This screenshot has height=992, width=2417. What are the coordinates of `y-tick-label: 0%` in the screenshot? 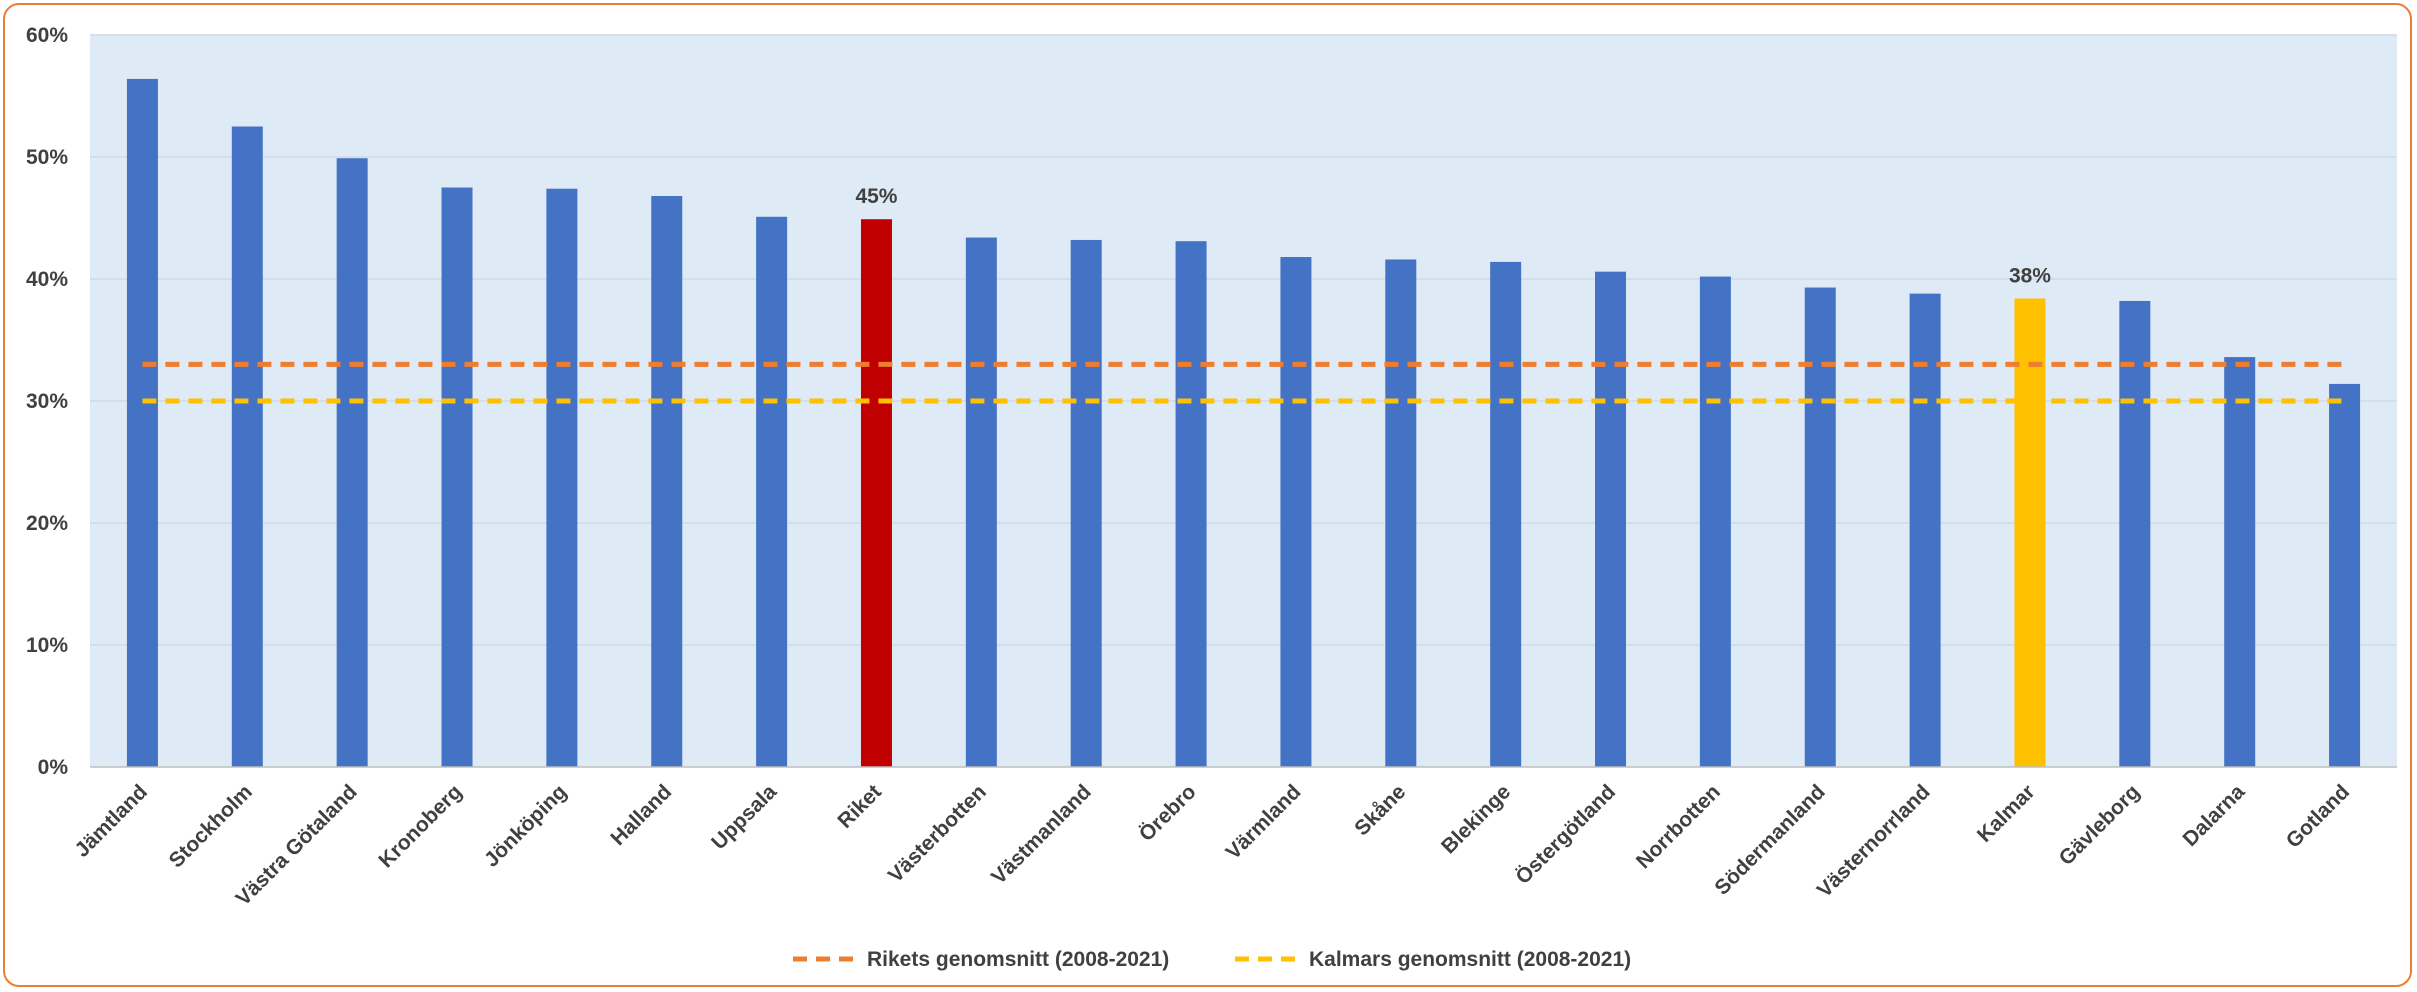 It's located at (53, 767).